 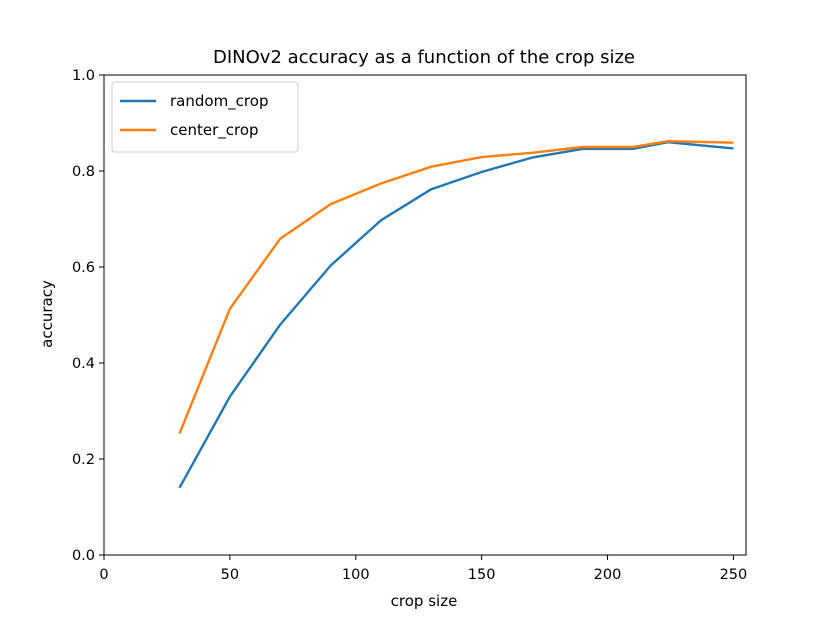 I want to click on x-tick-label: 200, so click(x=608, y=575).